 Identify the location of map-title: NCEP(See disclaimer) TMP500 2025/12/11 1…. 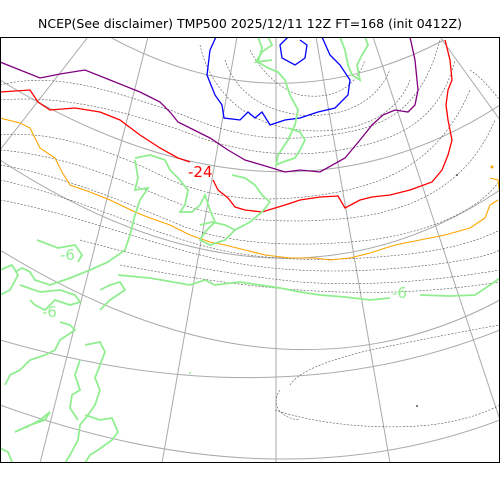
(250, 23).